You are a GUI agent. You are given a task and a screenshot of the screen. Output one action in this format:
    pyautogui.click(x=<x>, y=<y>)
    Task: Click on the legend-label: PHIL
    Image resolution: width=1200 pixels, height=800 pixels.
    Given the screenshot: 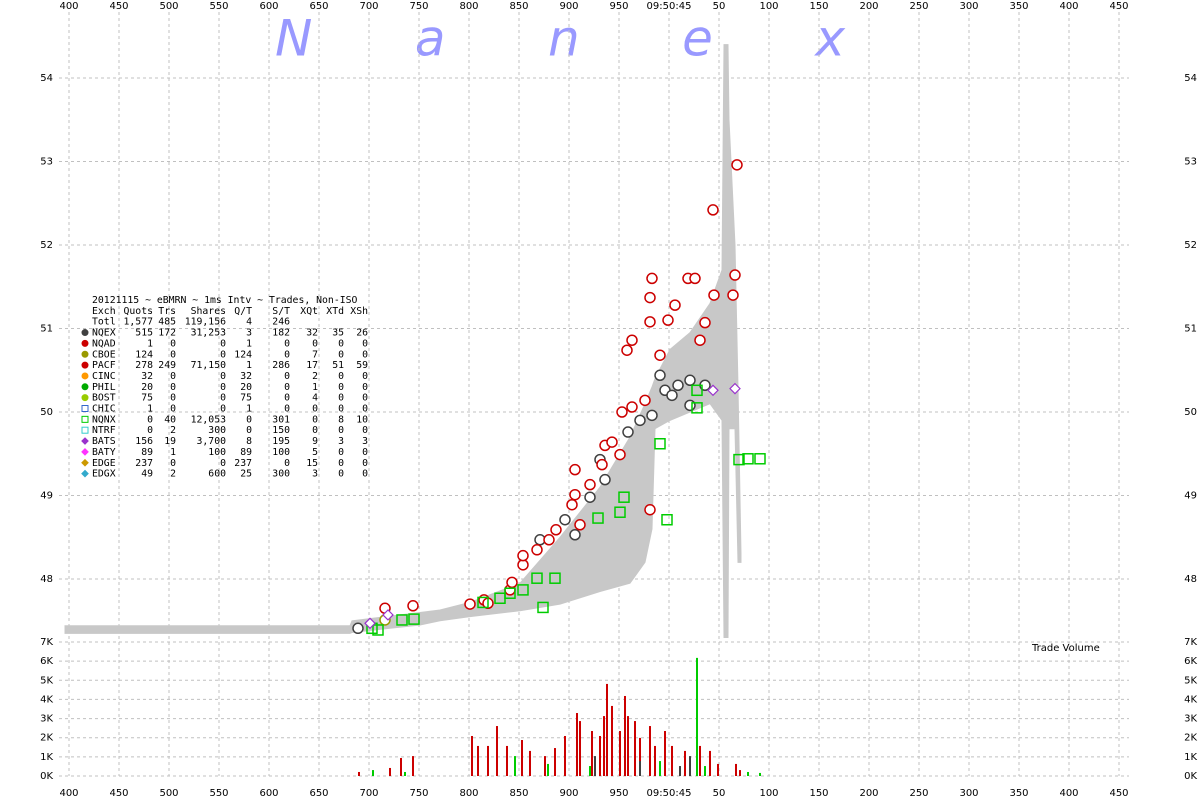 What is the action you would take?
    pyautogui.click(x=104, y=387)
    